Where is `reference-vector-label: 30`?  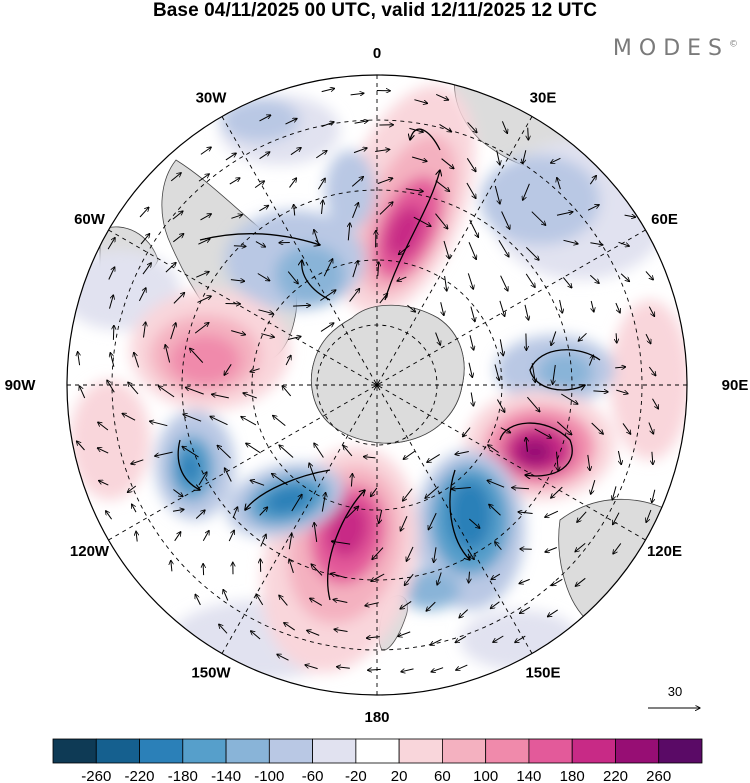 reference-vector-label: 30 is located at coordinates (675, 691).